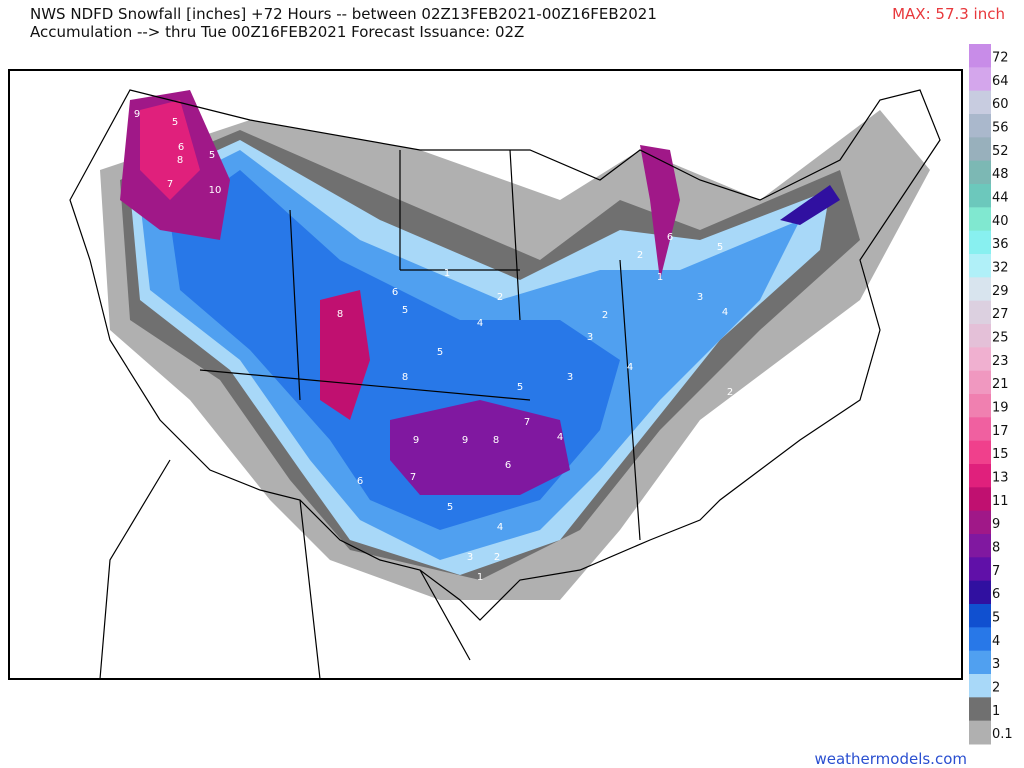 The height and width of the screenshot is (768, 1024). What do you see at coordinates (1000, 431) in the screenshot?
I see `colorbar-label: 17` at bounding box center [1000, 431].